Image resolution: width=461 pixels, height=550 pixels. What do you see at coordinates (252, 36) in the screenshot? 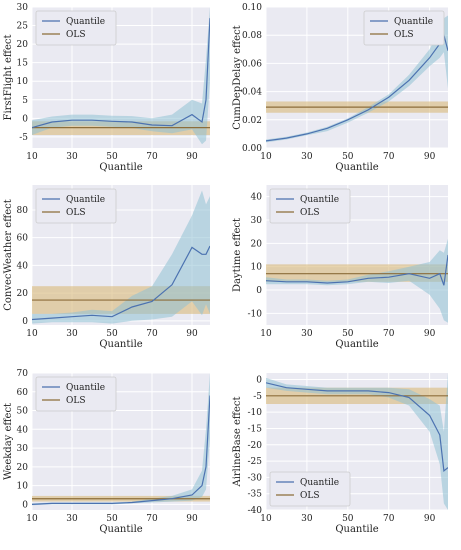
I see `y-tick-label: 0.08` at bounding box center [252, 36].